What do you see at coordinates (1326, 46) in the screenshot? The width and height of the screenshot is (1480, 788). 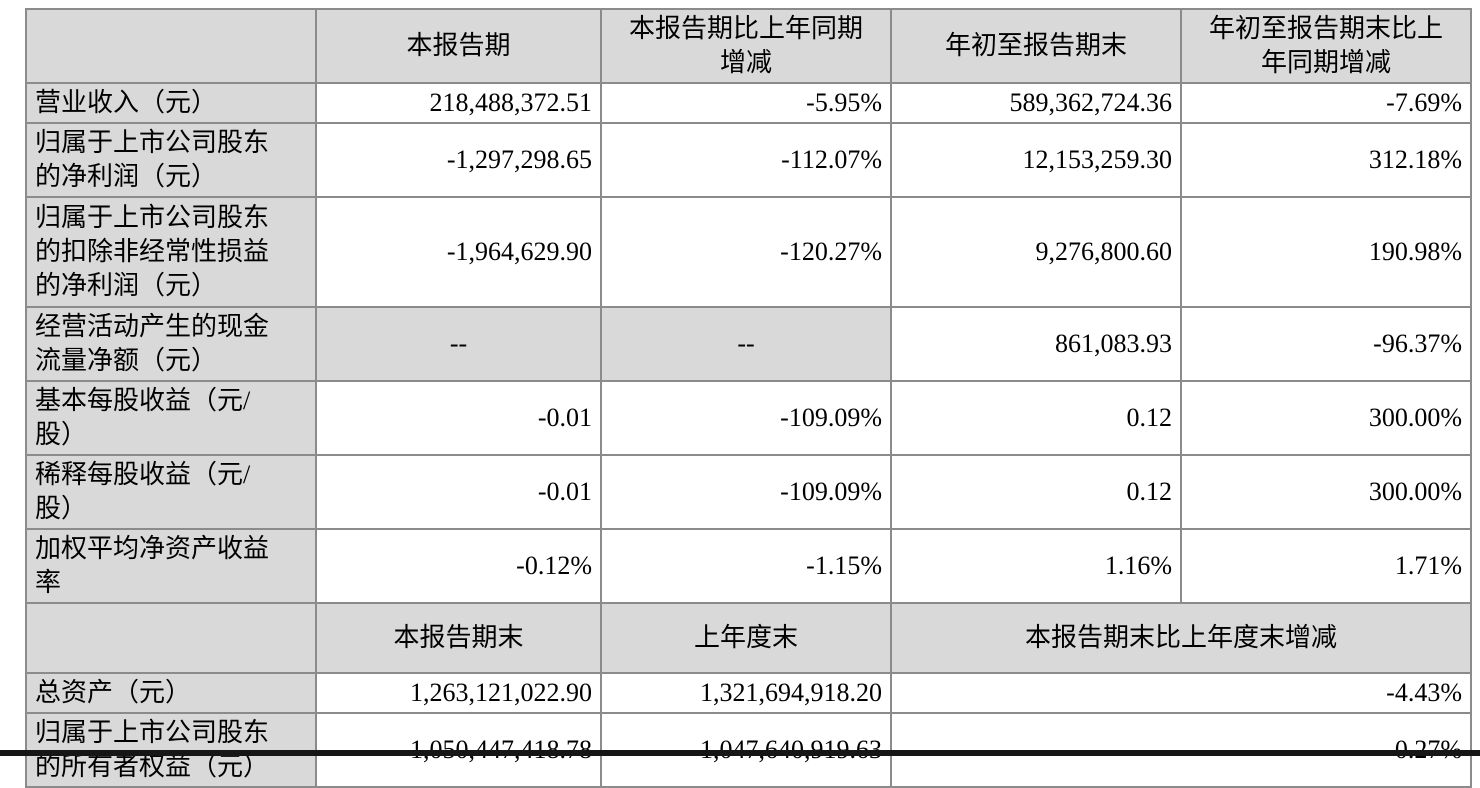 I see `header-cell-ytd-yoy-change: 年初至报告期末比上 年同期增减` at bounding box center [1326, 46].